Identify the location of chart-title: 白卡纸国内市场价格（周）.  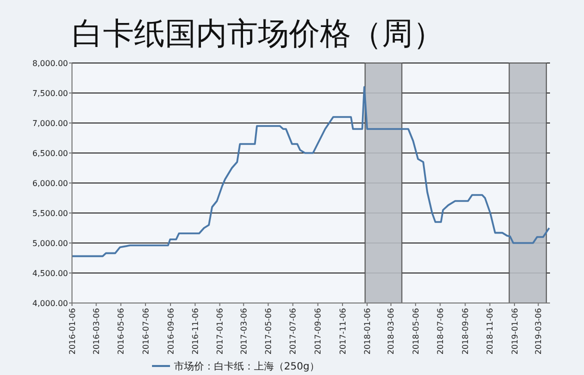
(258, 34).